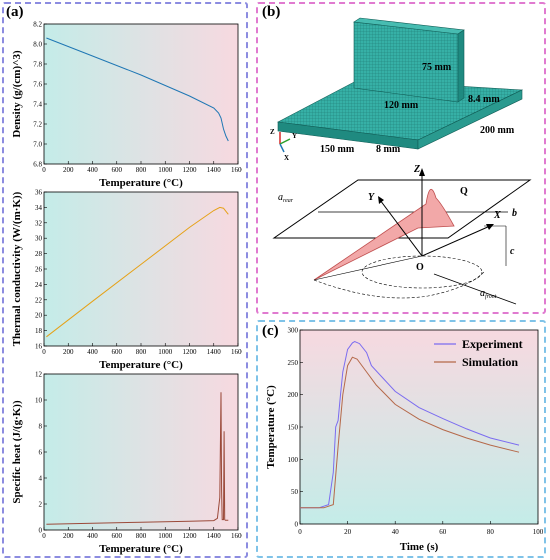 This screenshot has height=560, width=550. I want to click on y-tick-label: 10, so click(39, 401).